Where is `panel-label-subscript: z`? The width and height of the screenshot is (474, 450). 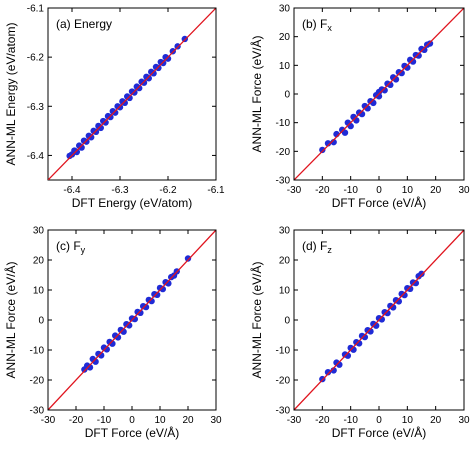
panel-label-subscript: z is located at coordinates (329, 250).